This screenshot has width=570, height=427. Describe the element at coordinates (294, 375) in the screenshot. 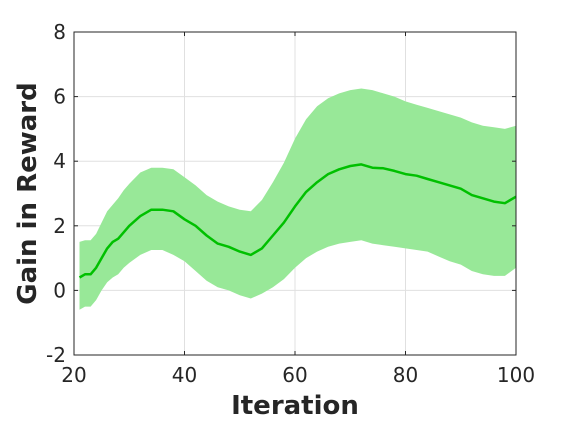

I see `x-tick-label: 60` at that location.